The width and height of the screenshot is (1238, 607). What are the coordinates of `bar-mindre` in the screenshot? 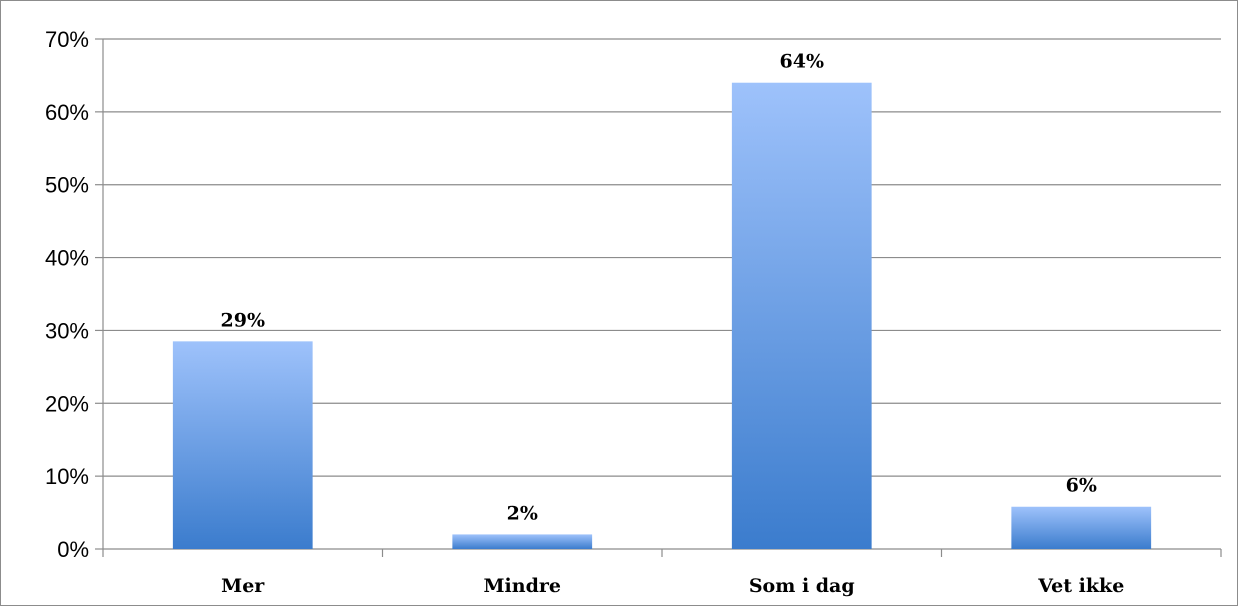 It's located at (522, 541).